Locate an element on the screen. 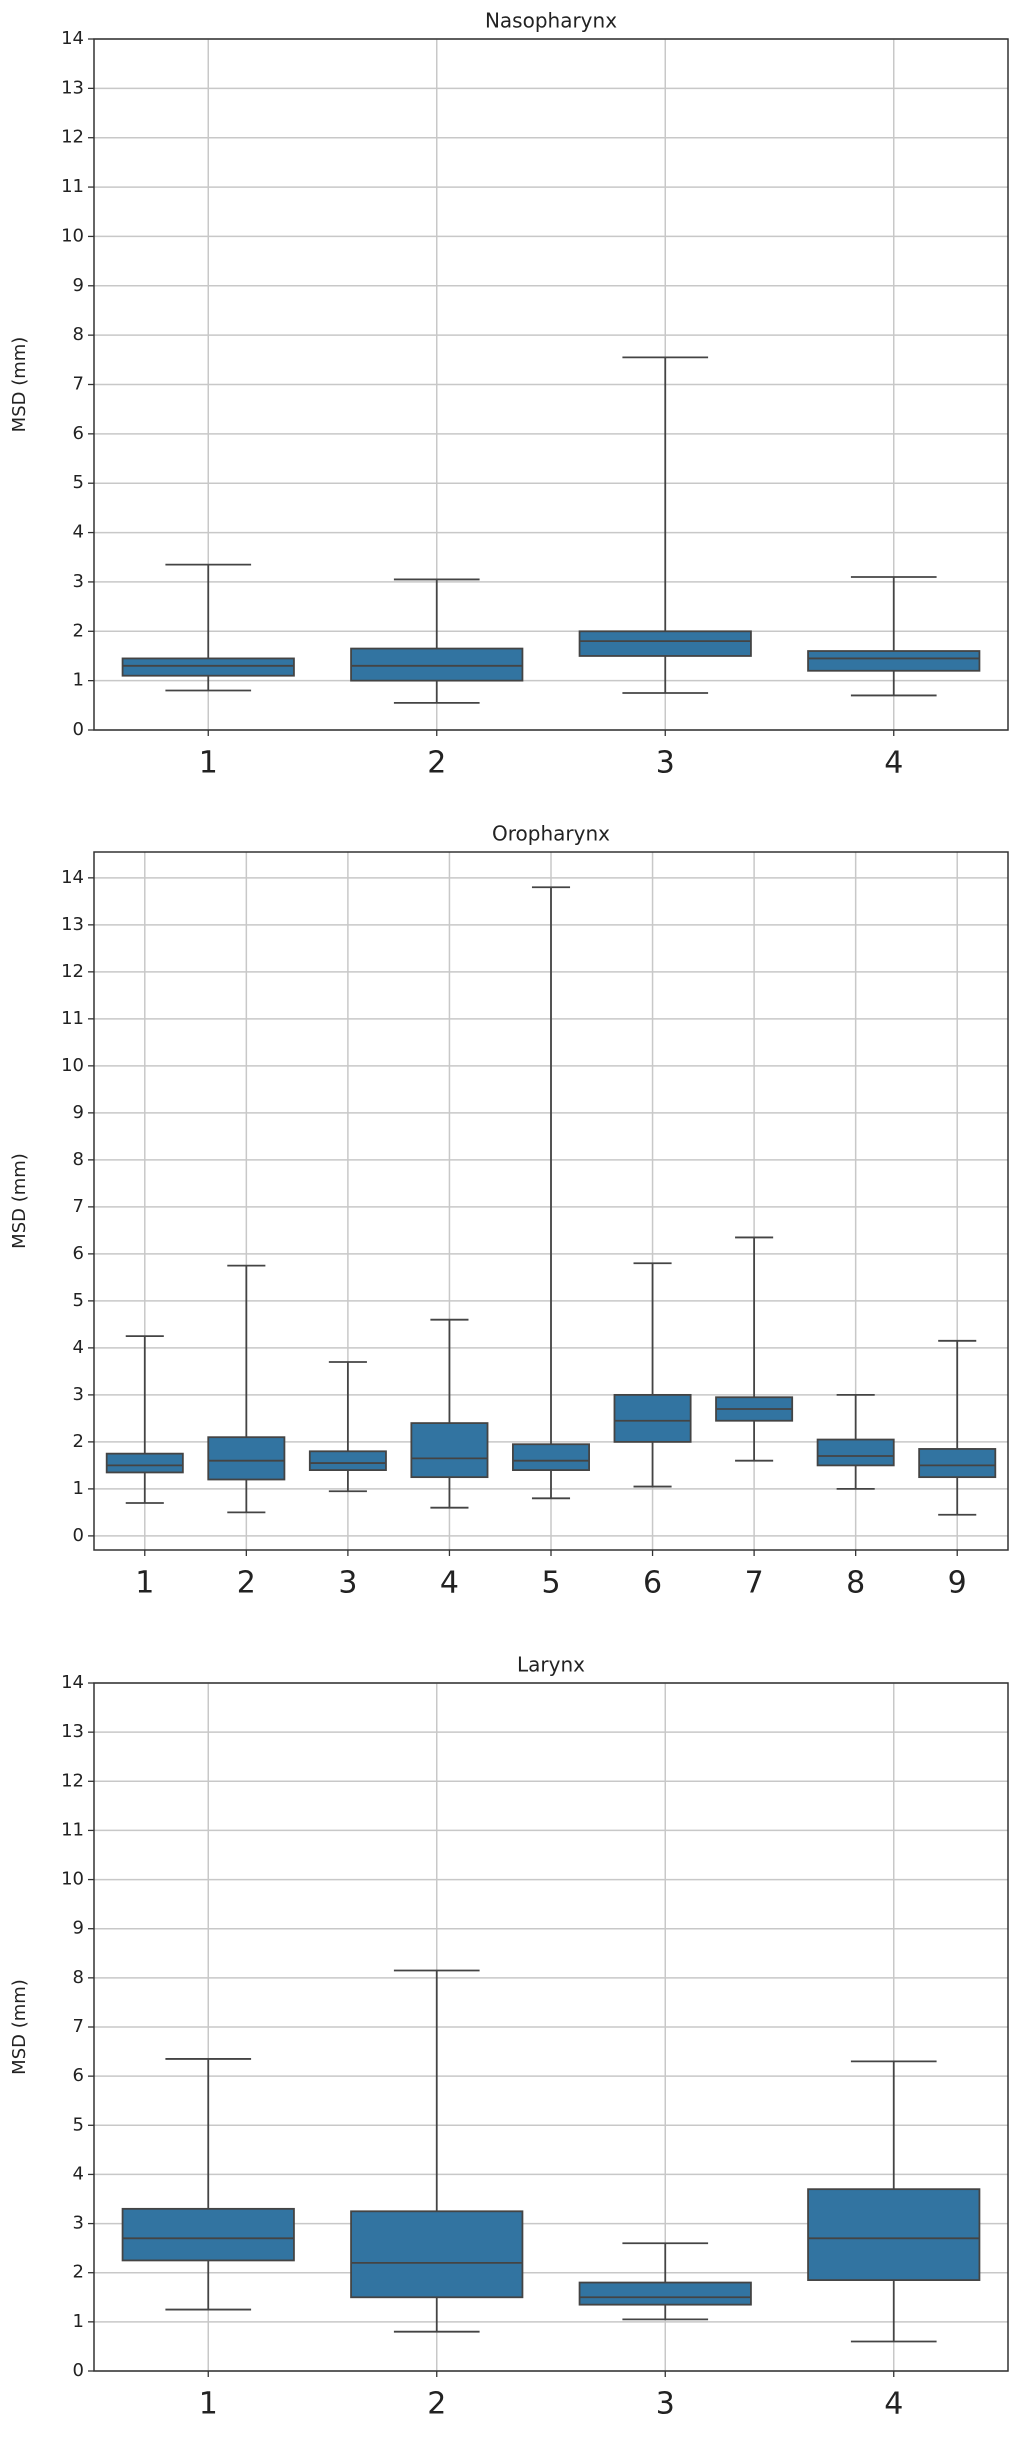 Image resolution: width=1030 pixels, height=2450 pixels. x-tick-label: 6 is located at coordinates (652, 1583).